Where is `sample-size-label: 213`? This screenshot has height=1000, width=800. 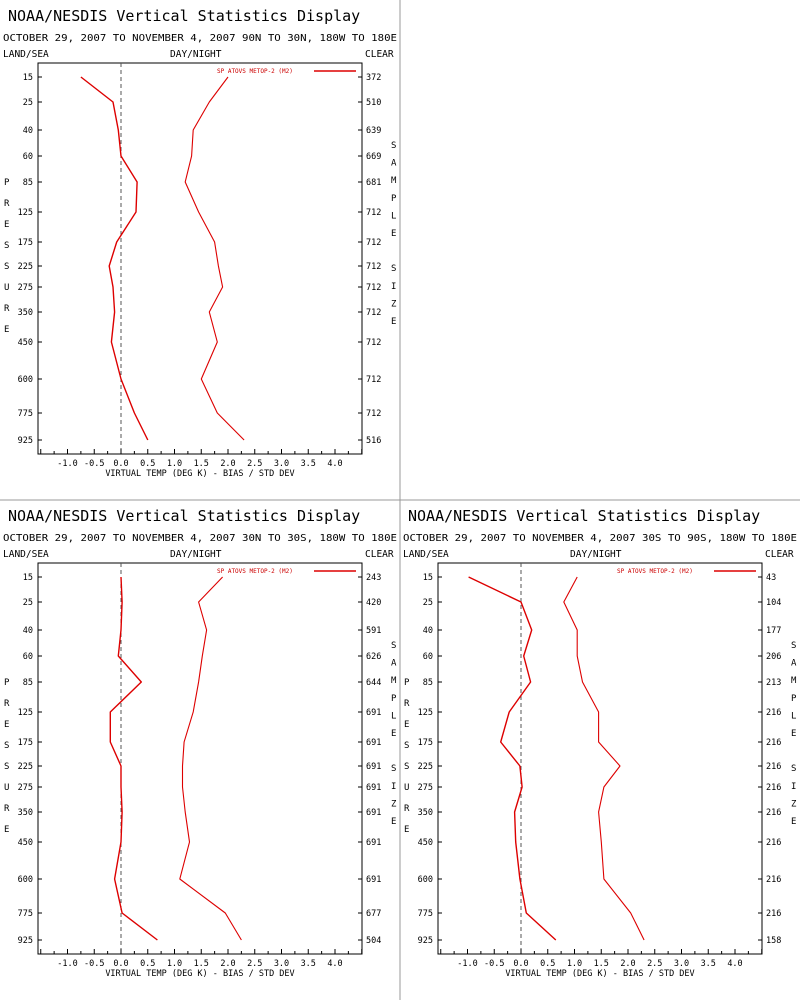
sample-size-label: 213 is located at coordinates (773, 683).